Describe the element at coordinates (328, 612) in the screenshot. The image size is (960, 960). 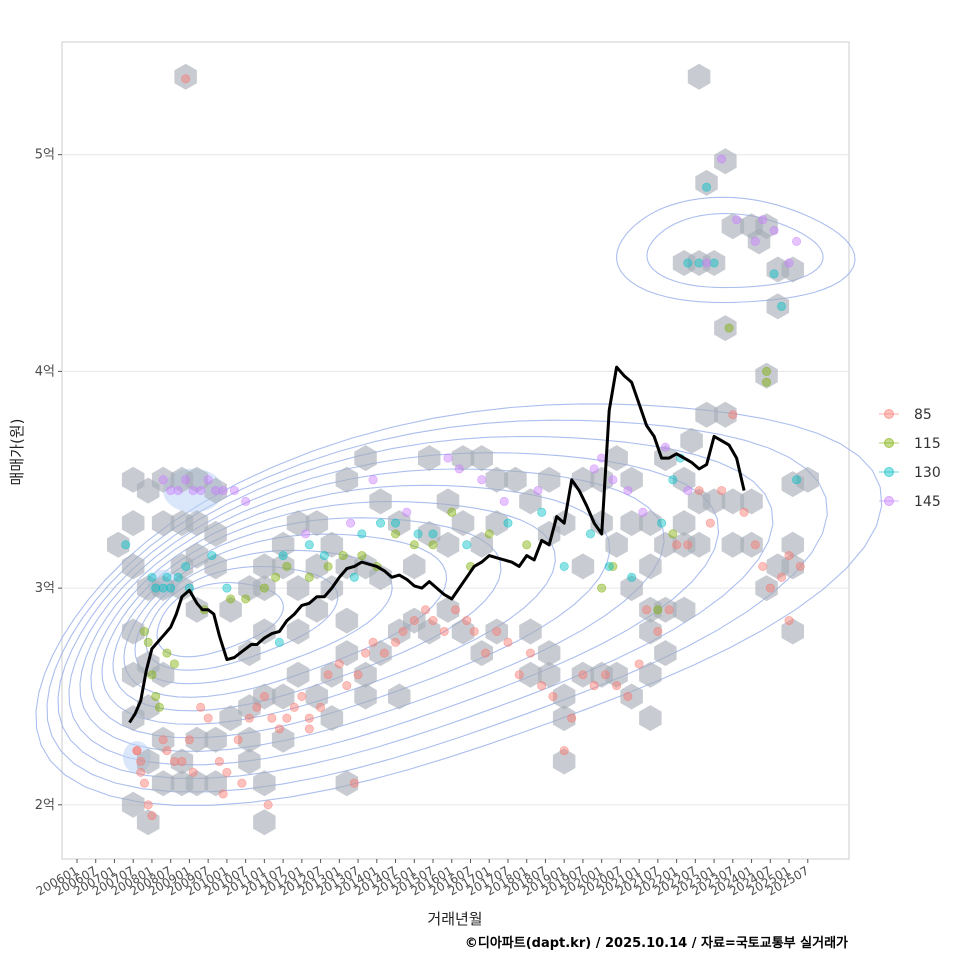
I see `density-contour` at that location.